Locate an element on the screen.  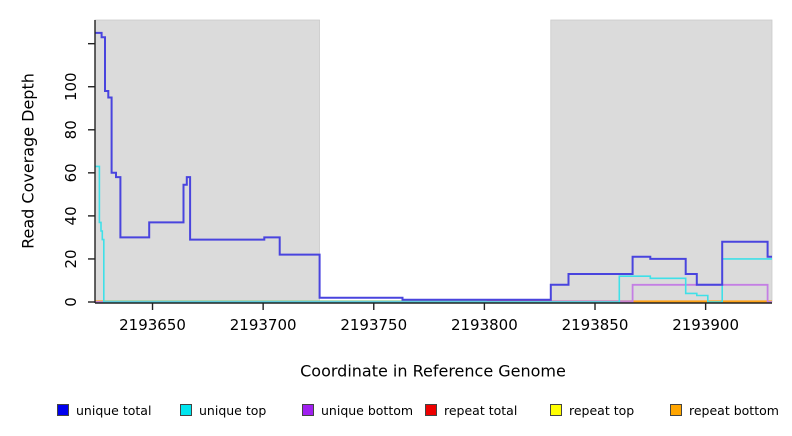
legend-item-repeat-top: repeat top is located at coordinates (592, 410).